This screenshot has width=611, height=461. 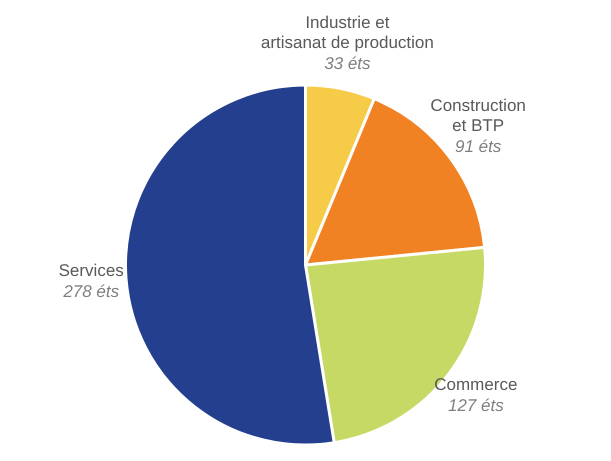 I want to click on data-label: 91 éts, so click(x=478, y=146).